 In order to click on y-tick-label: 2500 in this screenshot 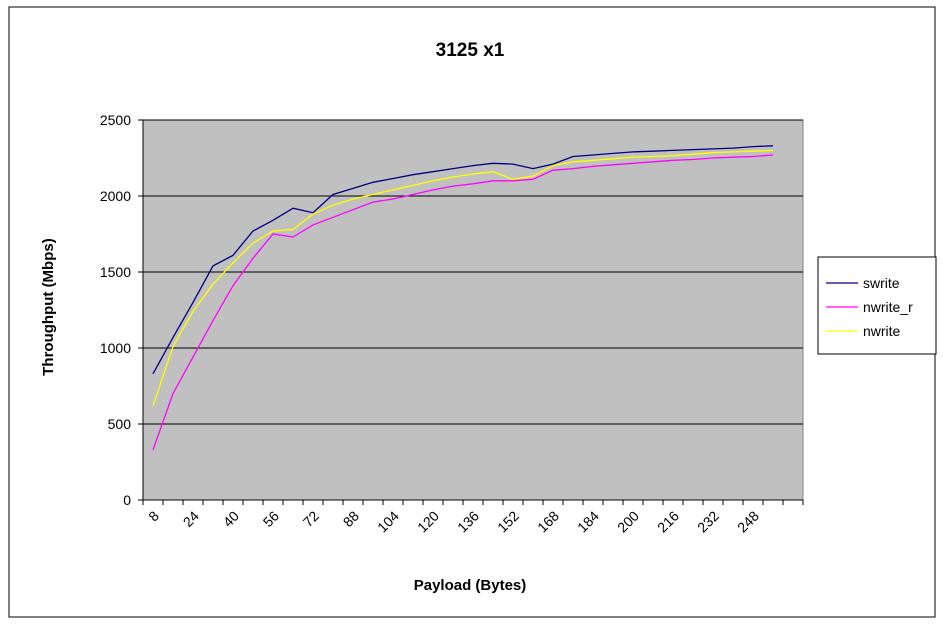, I will do `click(115, 120)`.